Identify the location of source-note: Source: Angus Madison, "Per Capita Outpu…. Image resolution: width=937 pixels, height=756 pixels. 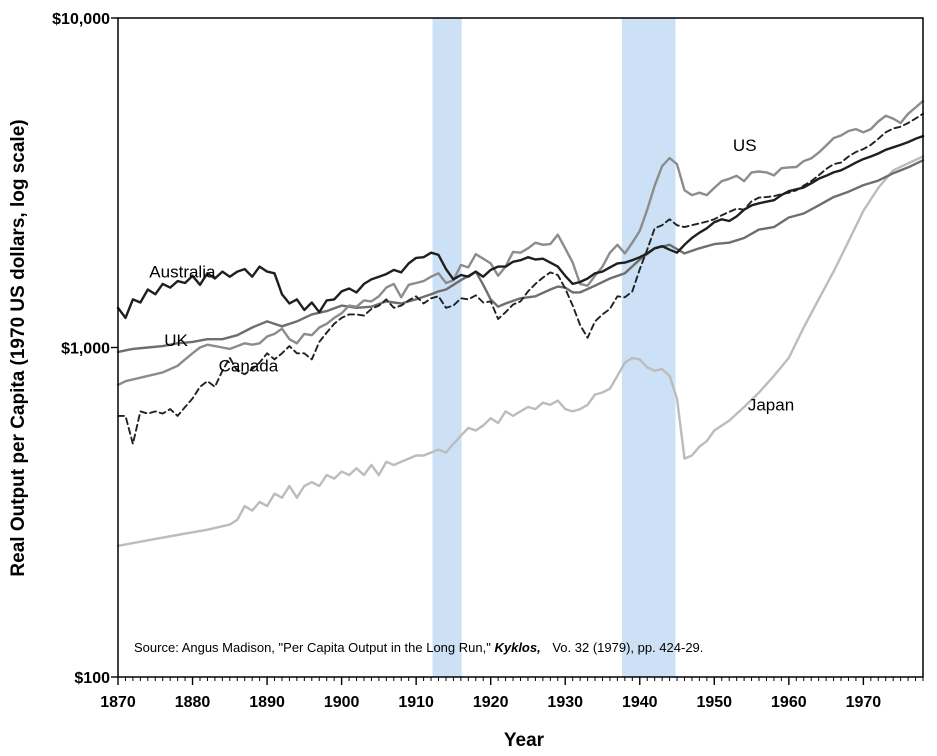
(418, 647).